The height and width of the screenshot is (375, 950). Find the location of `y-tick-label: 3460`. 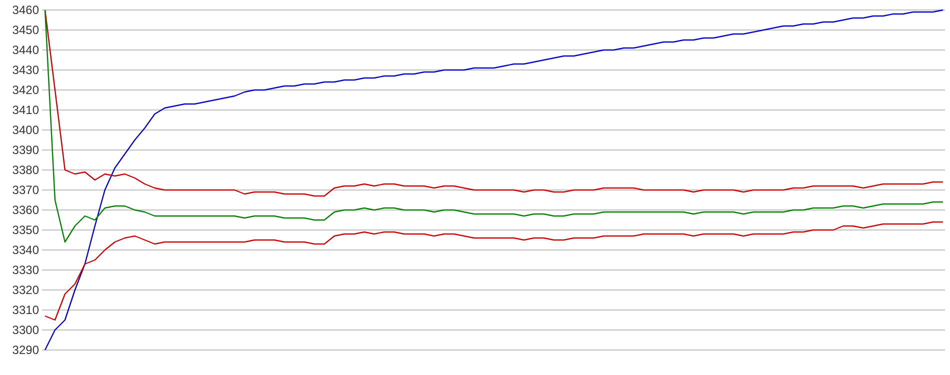

y-tick-label: 3460 is located at coordinates (26, 10).